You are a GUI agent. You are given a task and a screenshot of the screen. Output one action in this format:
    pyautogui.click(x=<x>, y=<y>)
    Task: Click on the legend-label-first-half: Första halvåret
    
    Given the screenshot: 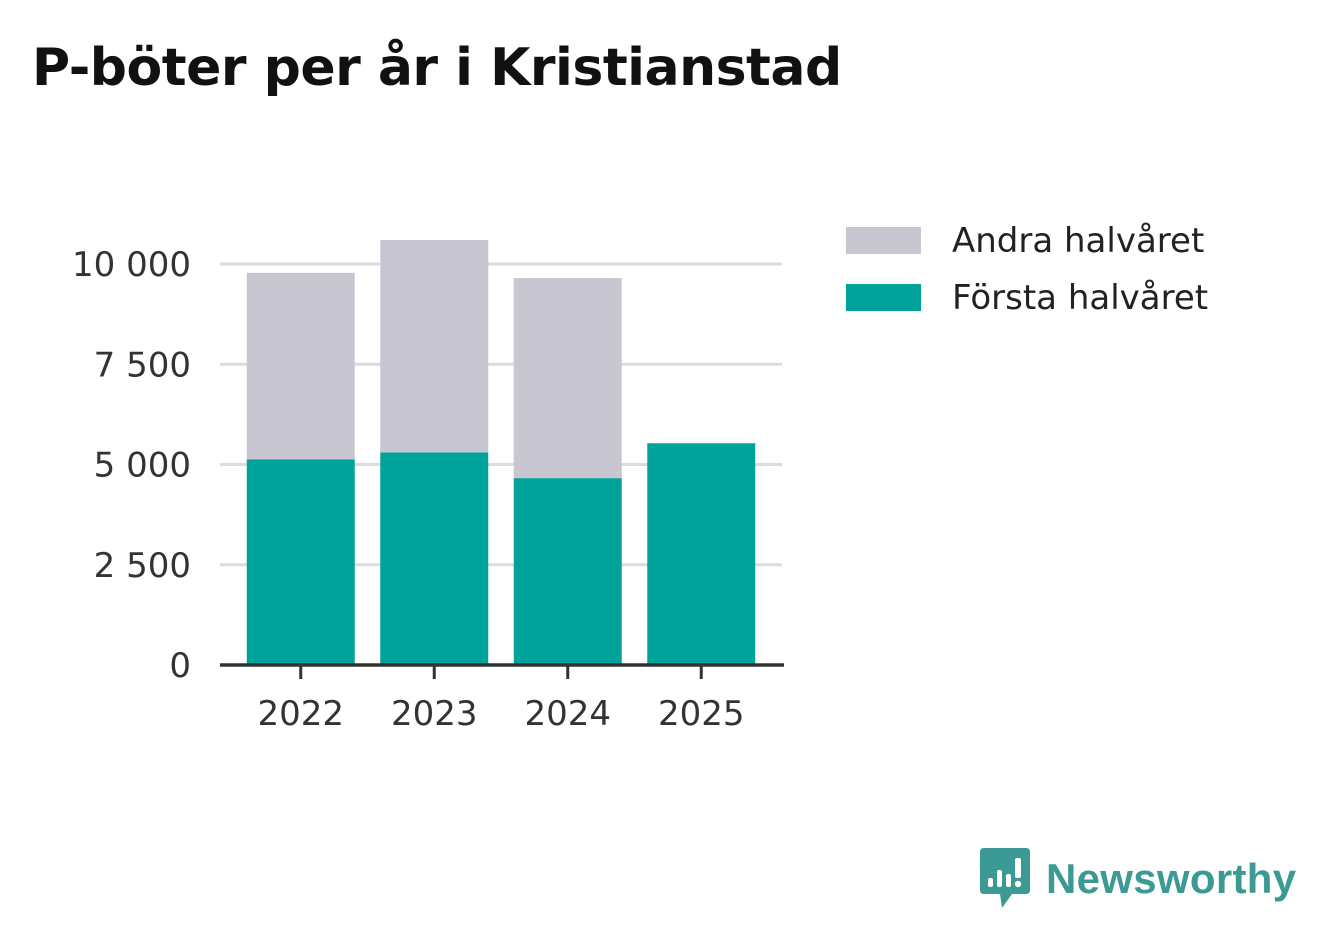 What is the action you would take?
    pyautogui.click(x=1080, y=297)
    